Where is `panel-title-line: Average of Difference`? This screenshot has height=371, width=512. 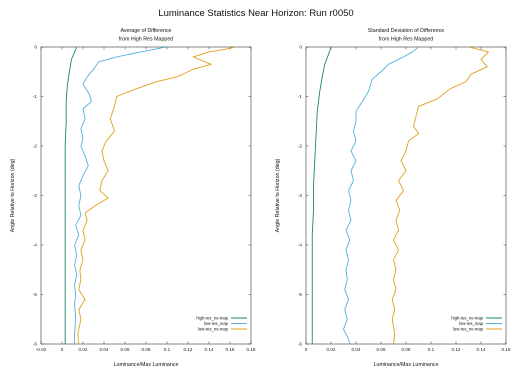 panel-title-line: Average of Difference is located at coordinates (145, 31).